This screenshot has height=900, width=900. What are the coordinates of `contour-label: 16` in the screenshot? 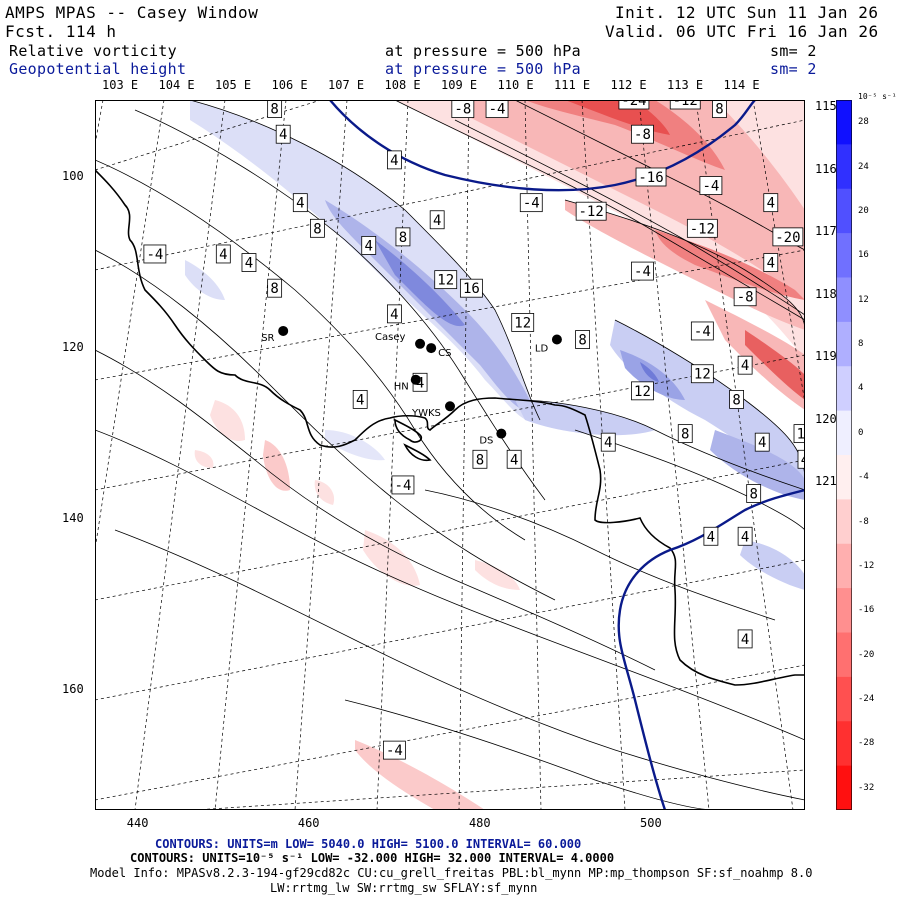 It's located at (471, 288).